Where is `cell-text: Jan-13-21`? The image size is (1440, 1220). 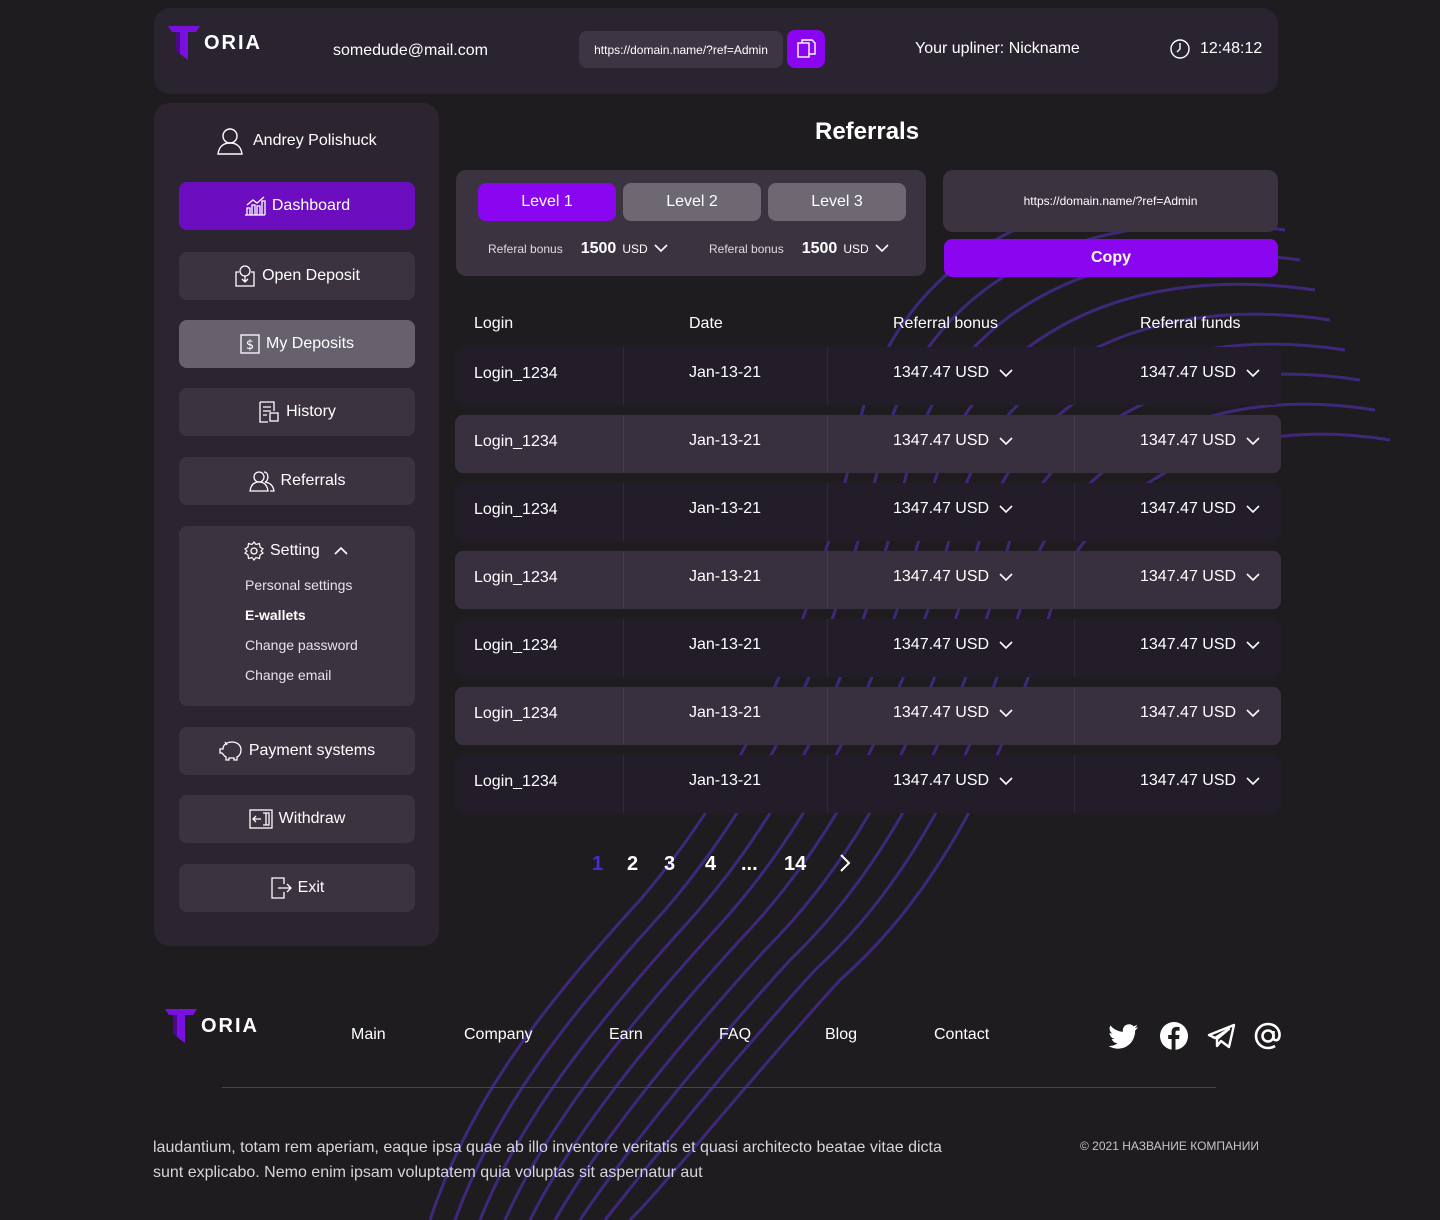
cell-text: Jan-13-21 is located at coordinates (725, 576).